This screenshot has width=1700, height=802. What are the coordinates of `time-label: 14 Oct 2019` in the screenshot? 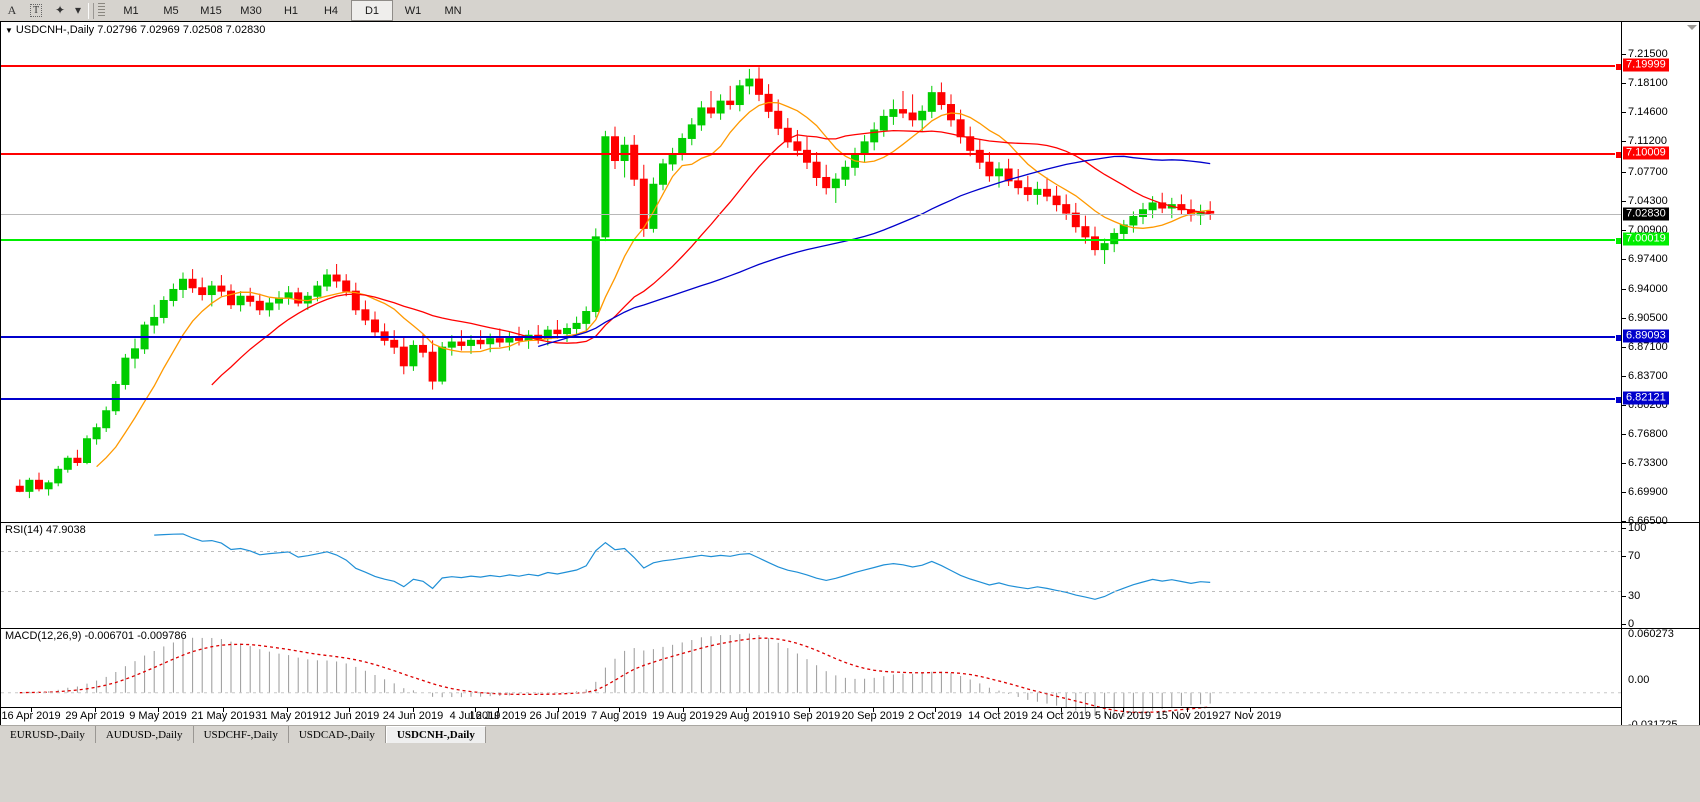 It's located at (998, 716).